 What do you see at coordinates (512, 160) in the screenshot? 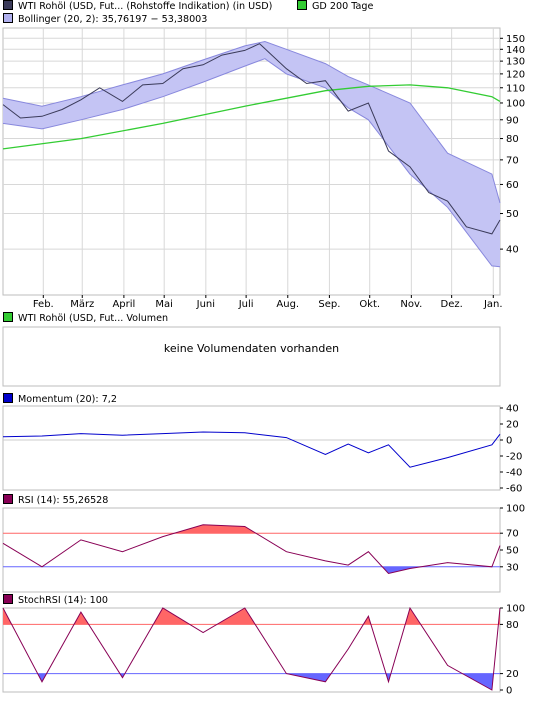
I see `price-y-tick-label: 70` at bounding box center [512, 160].